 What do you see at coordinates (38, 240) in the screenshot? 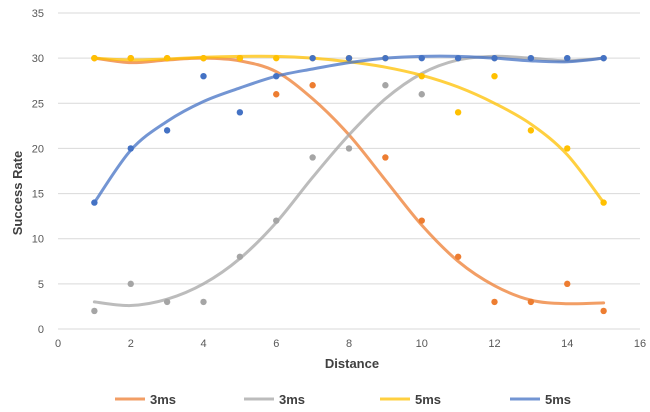
I see `y-tick-label: 10` at bounding box center [38, 240].